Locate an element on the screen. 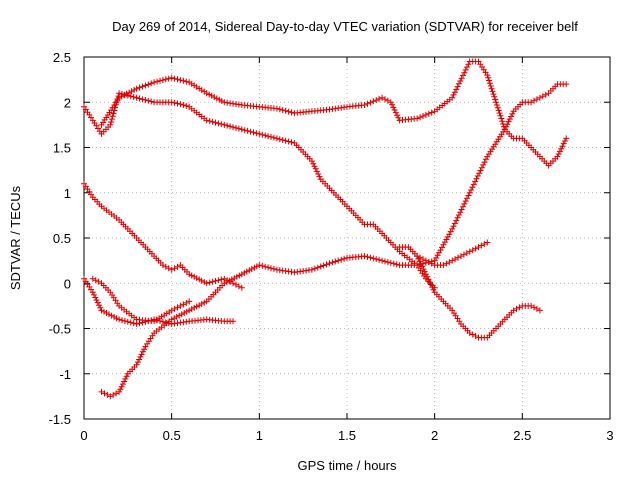  y-tick-label: -1 is located at coordinates (65, 374).